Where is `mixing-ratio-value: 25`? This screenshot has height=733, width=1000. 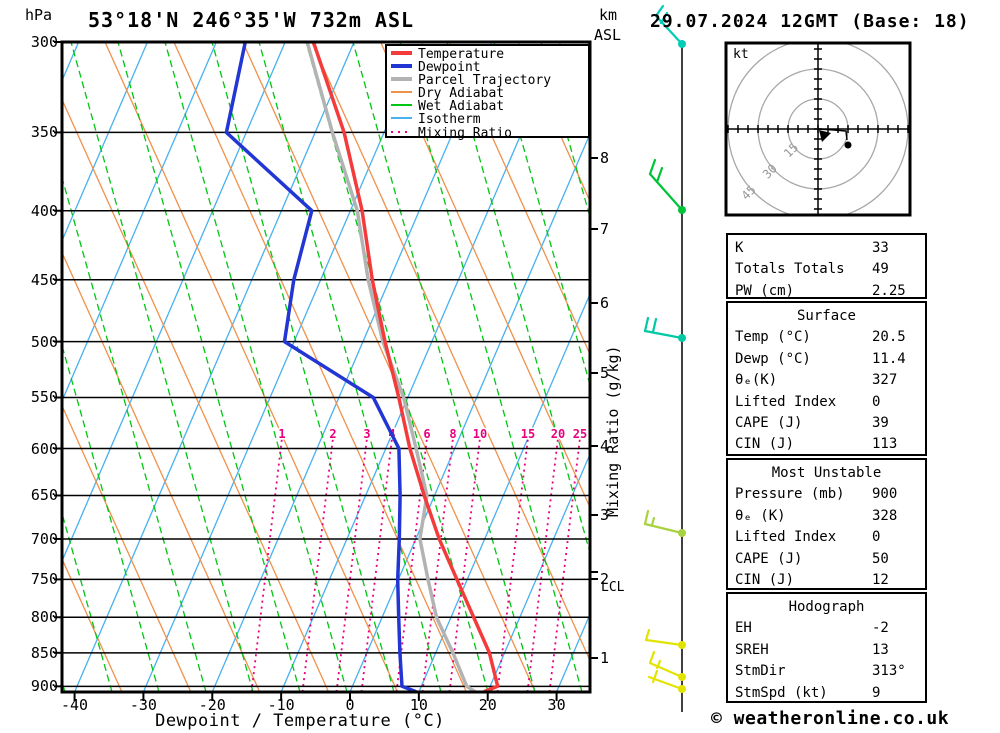 mixing-ratio-value: 25 is located at coordinates (580, 434).